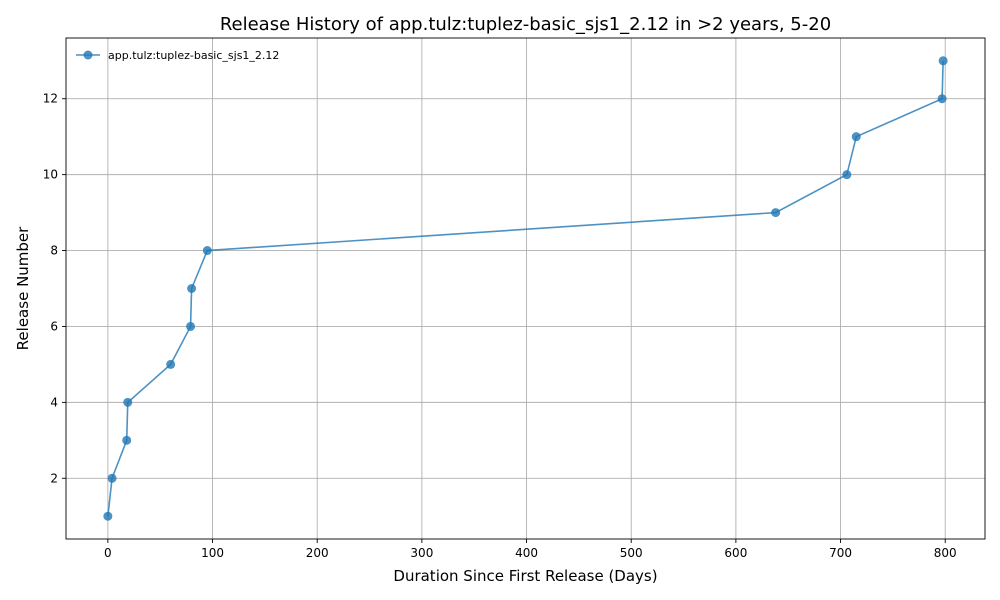 The image size is (1000, 600). What do you see at coordinates (54, 251) in the screenshot?
I see `y-tick-label: 8` at bounding box center [54, 251].